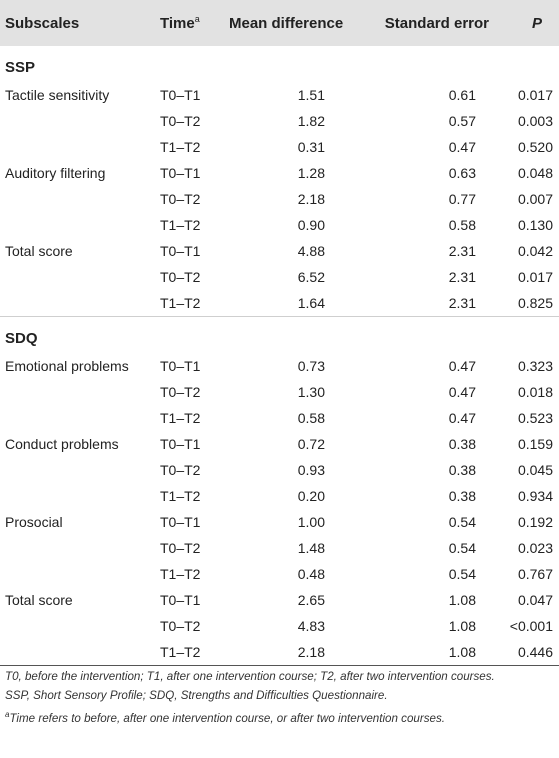 The height and width of the screenshot is (758, 559). Describe the element at coordinates (279, 366) in the screenshot. I see `table-row: Emotional problems T0–T1 0.73 0.47 0.323` at that location.